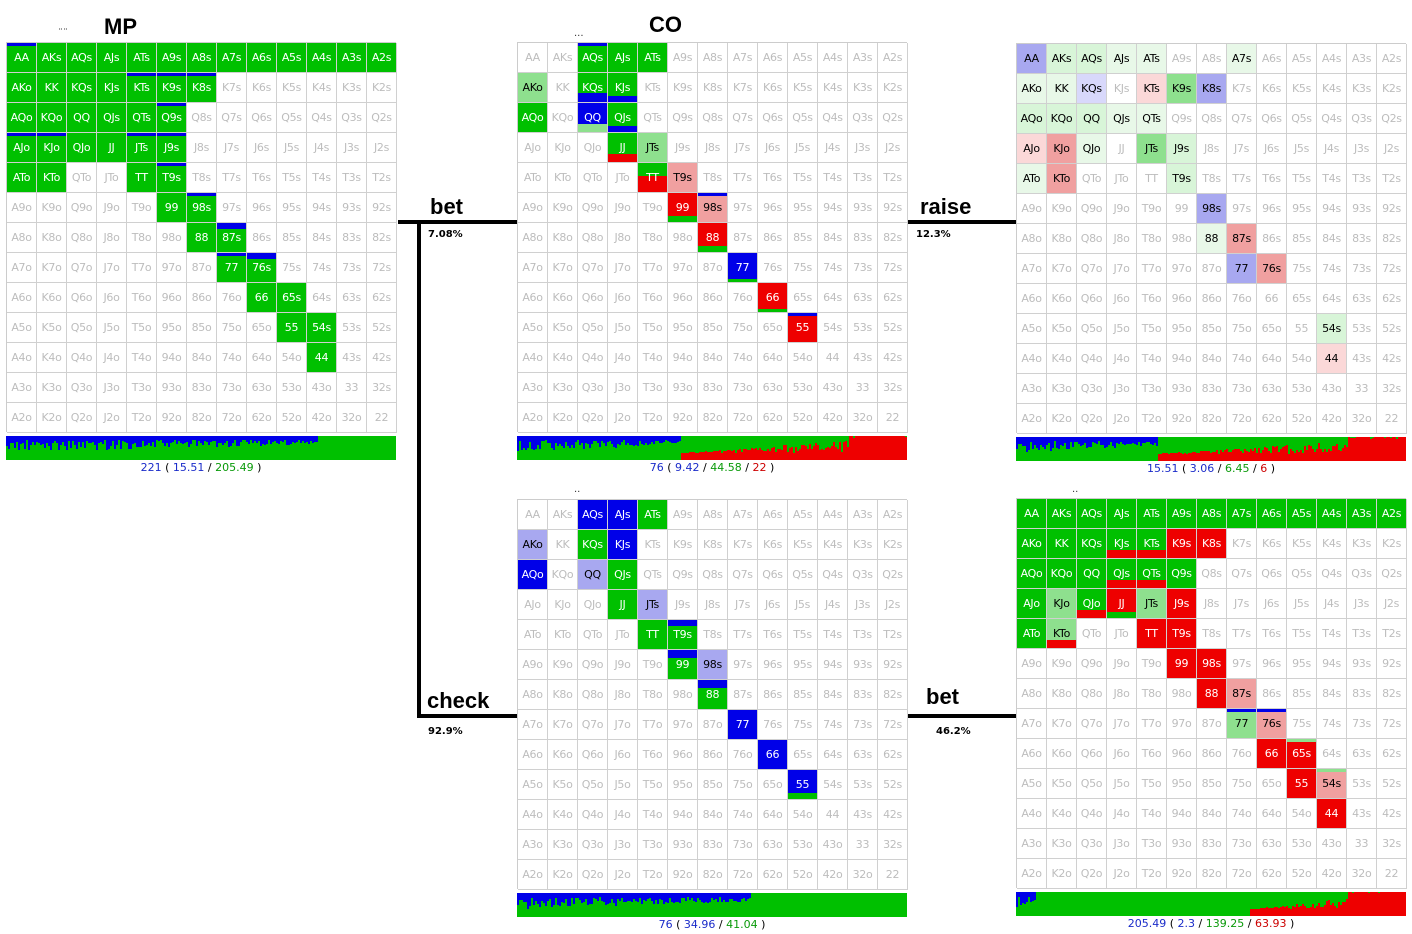  I want to click on hand-cell-74s: 74s, so click(1332, 269).